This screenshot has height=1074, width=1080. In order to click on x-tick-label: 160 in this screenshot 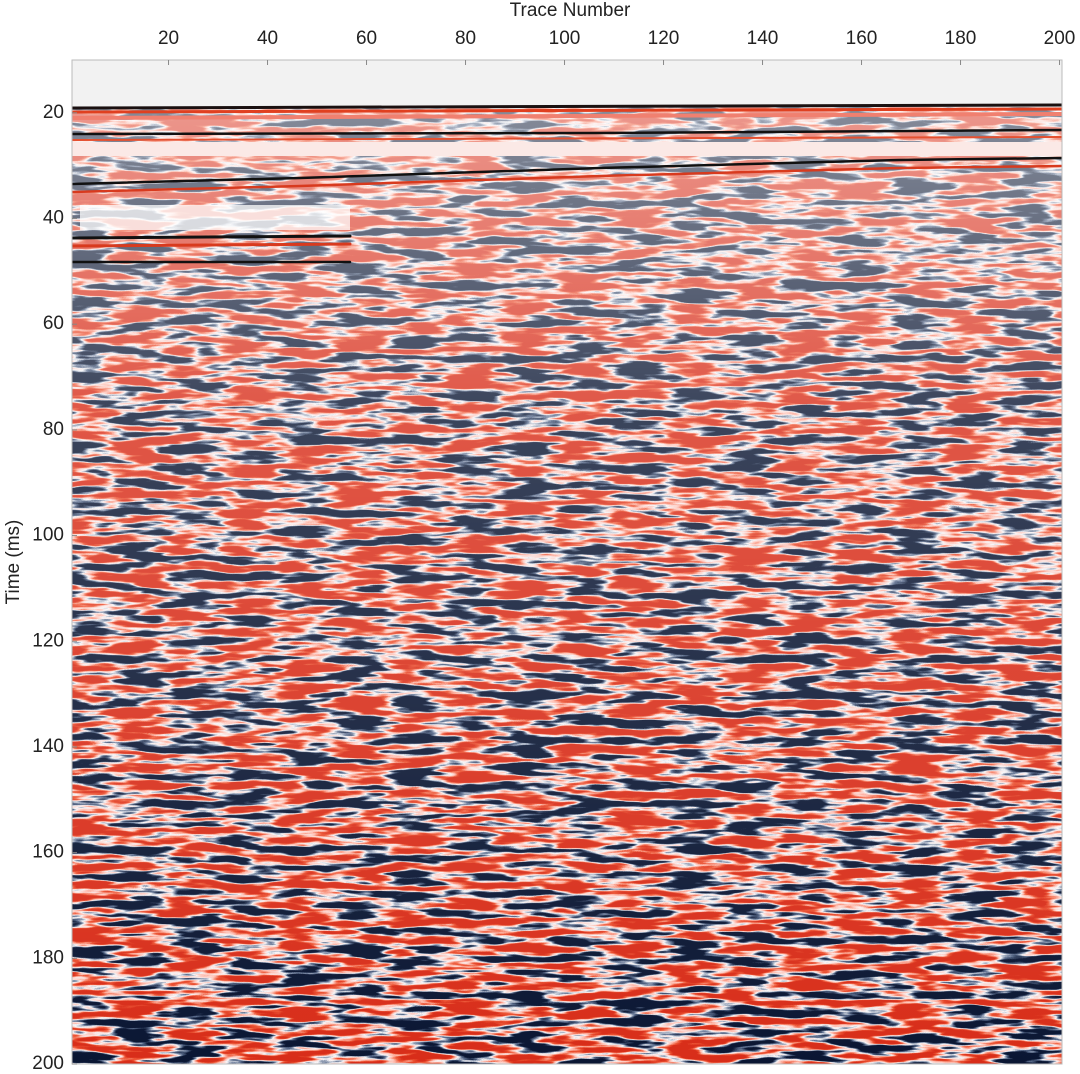, I will do `click(862, 38)`.